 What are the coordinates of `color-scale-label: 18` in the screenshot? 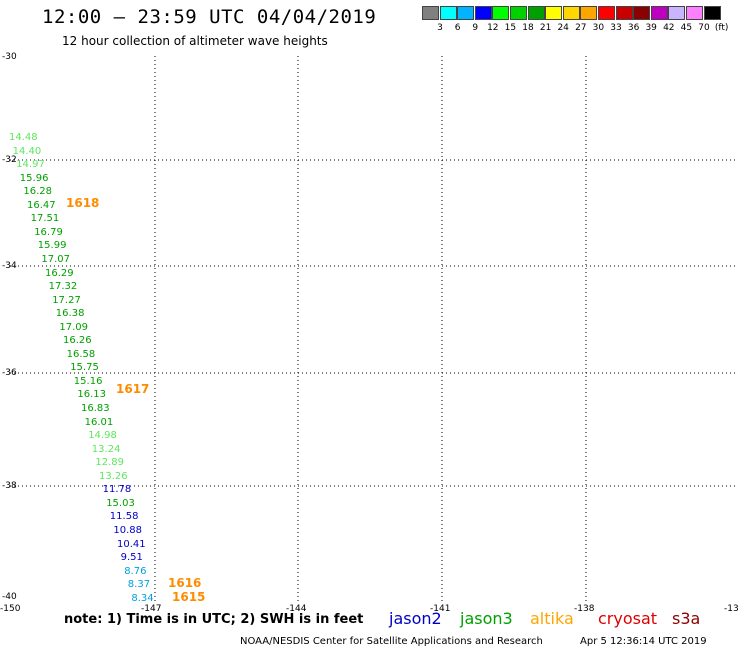 It's located at (528, 28).